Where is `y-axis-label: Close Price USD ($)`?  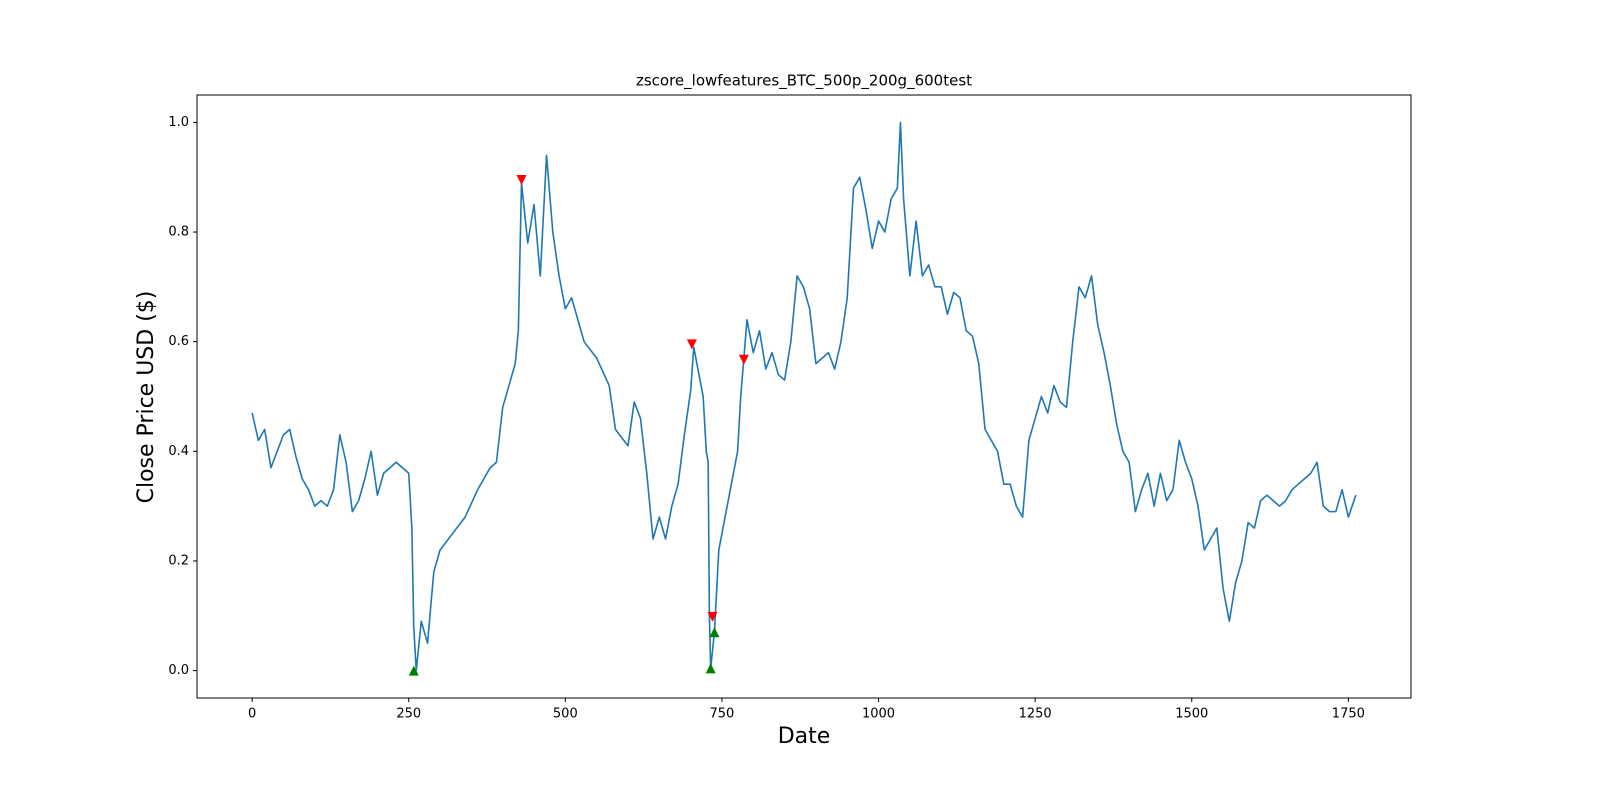
y-axis-label: Close Price USD ($) is located at coordinates (146, 397).